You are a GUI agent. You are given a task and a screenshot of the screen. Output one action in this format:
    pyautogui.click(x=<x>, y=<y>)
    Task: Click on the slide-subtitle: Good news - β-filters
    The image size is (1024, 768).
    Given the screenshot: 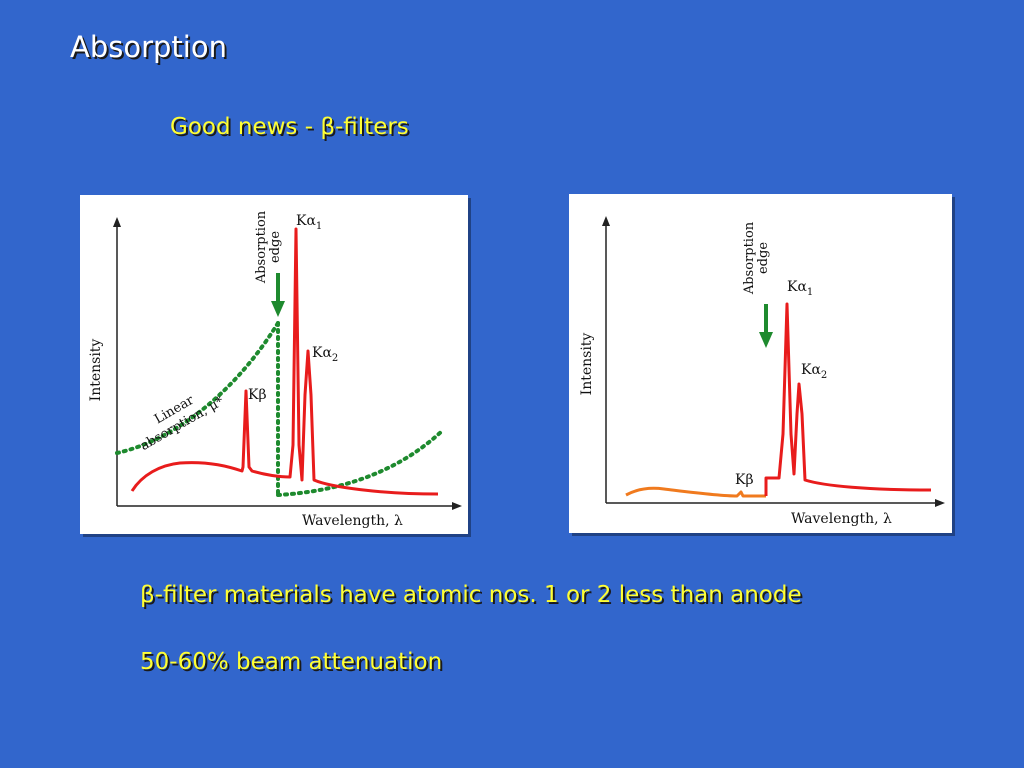 What is the action you would take?
    pyautogui.click(x=289, y=127)
    